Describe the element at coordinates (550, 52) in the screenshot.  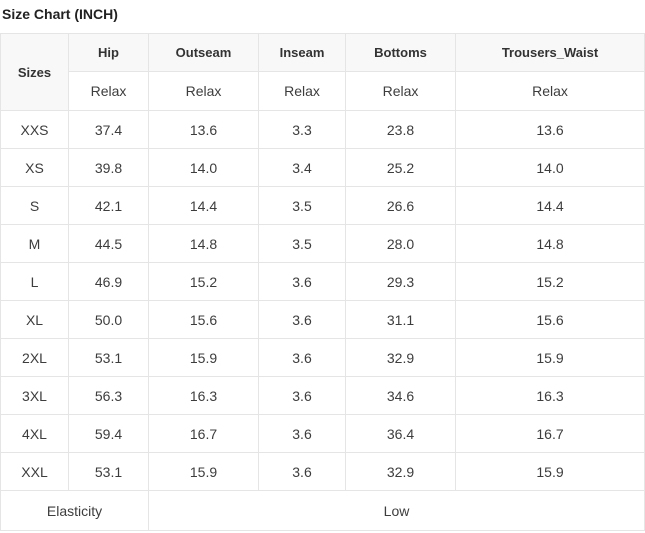
I see `column-header-trousers-waist: Trousers_Waist` at that location.